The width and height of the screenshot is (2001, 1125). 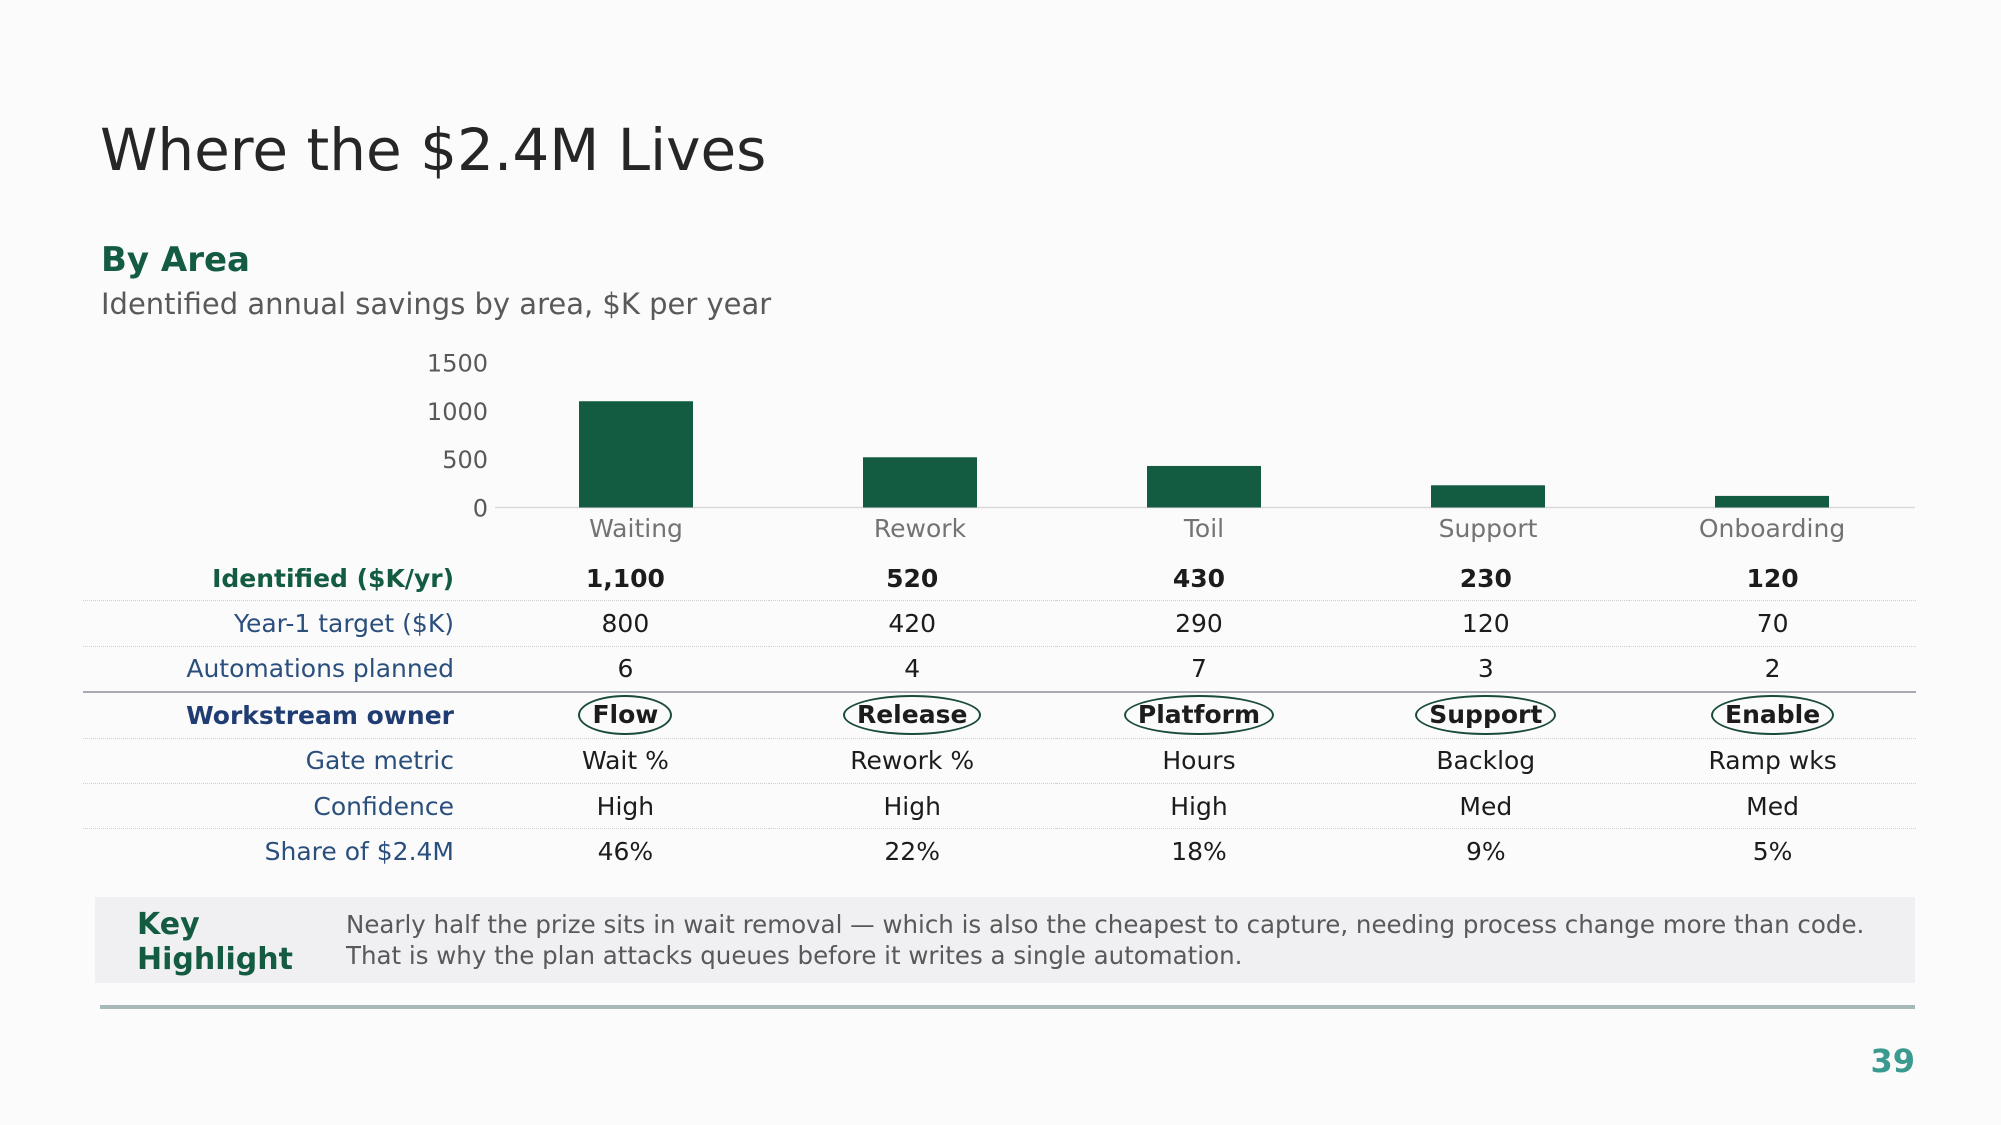 What do you see at coordinates (1203, 528) in the screenshot?
I see `x-tick-label: Toil` at bounding box center [1203, 528].